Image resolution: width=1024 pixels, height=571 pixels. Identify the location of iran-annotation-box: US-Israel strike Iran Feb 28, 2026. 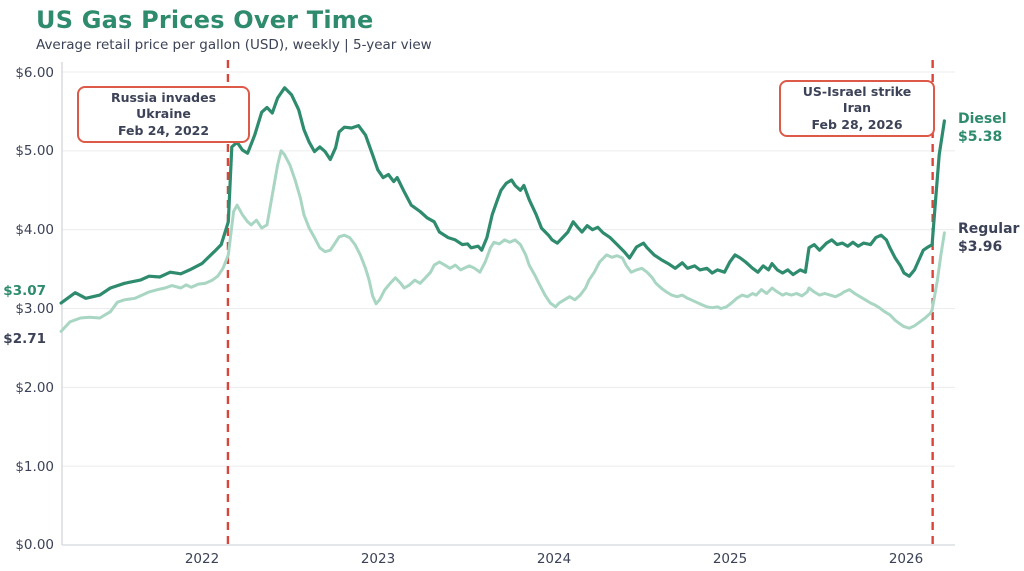
(857, 108).